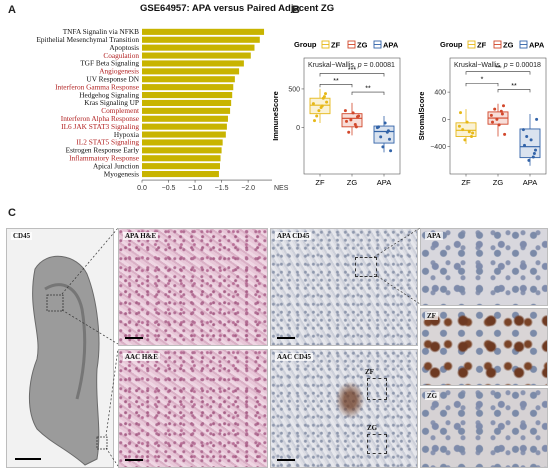 Image resolution: width=550 pixels, height=470 pixels. Describe the element at coordinates (377, 444) in the screenshot. I see `zg-roi-box` at that location.